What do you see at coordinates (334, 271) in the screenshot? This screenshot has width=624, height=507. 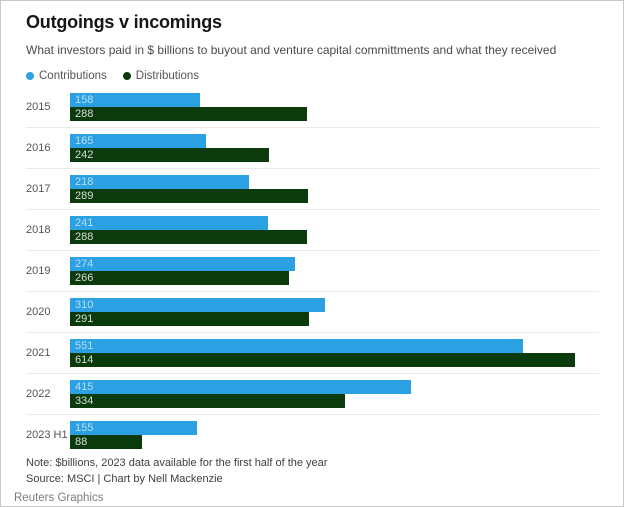 I see `bar-pair: 274 266` at bounding box center [334, 271].